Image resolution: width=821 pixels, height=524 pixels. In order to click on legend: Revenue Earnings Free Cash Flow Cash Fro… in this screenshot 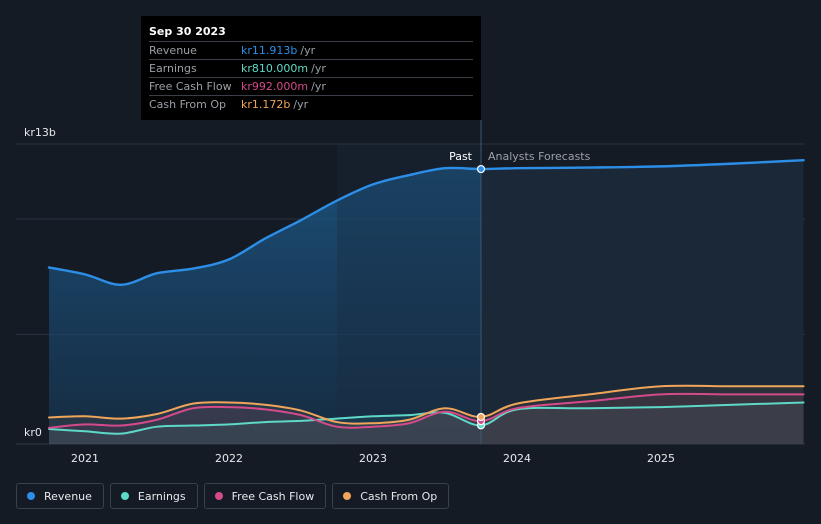, I will do `click(233, 496)`.